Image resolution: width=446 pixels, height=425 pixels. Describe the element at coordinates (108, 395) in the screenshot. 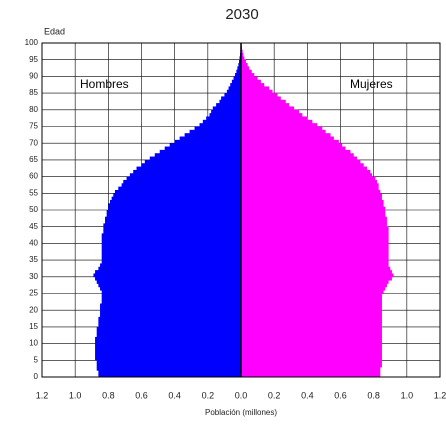

I see `x-tick-label: 0.8` at that location.